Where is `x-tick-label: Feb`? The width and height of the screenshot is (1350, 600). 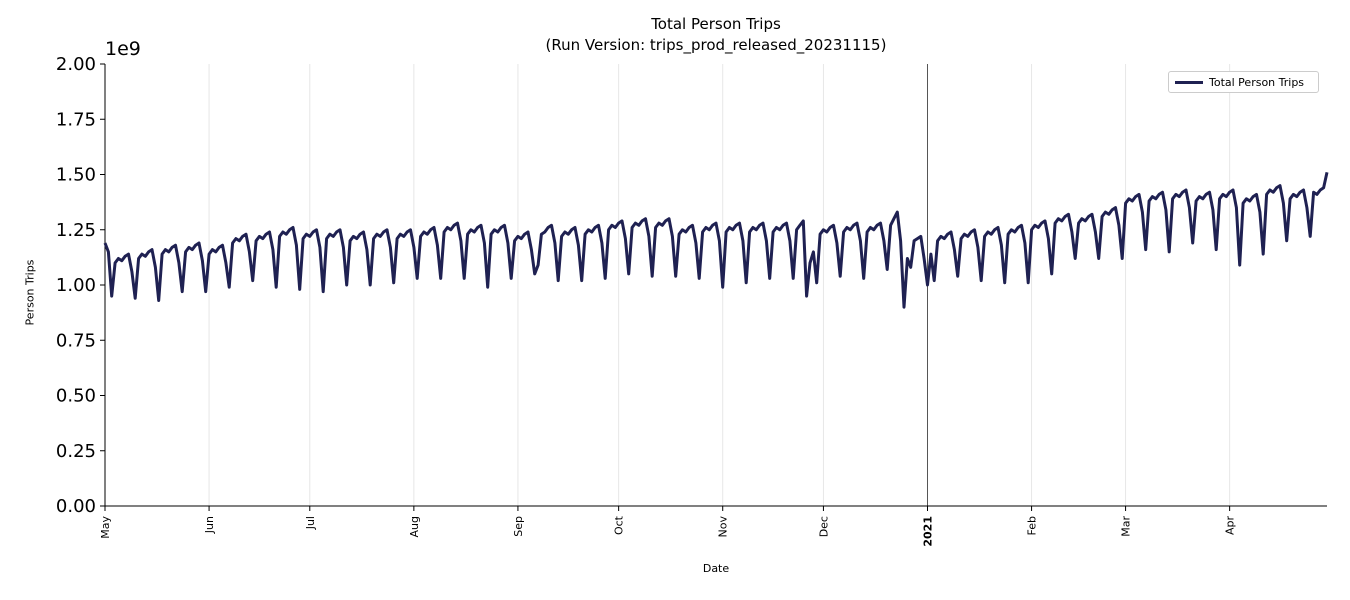
x-tick-label: Feb is located at coordinates (1032, 525).